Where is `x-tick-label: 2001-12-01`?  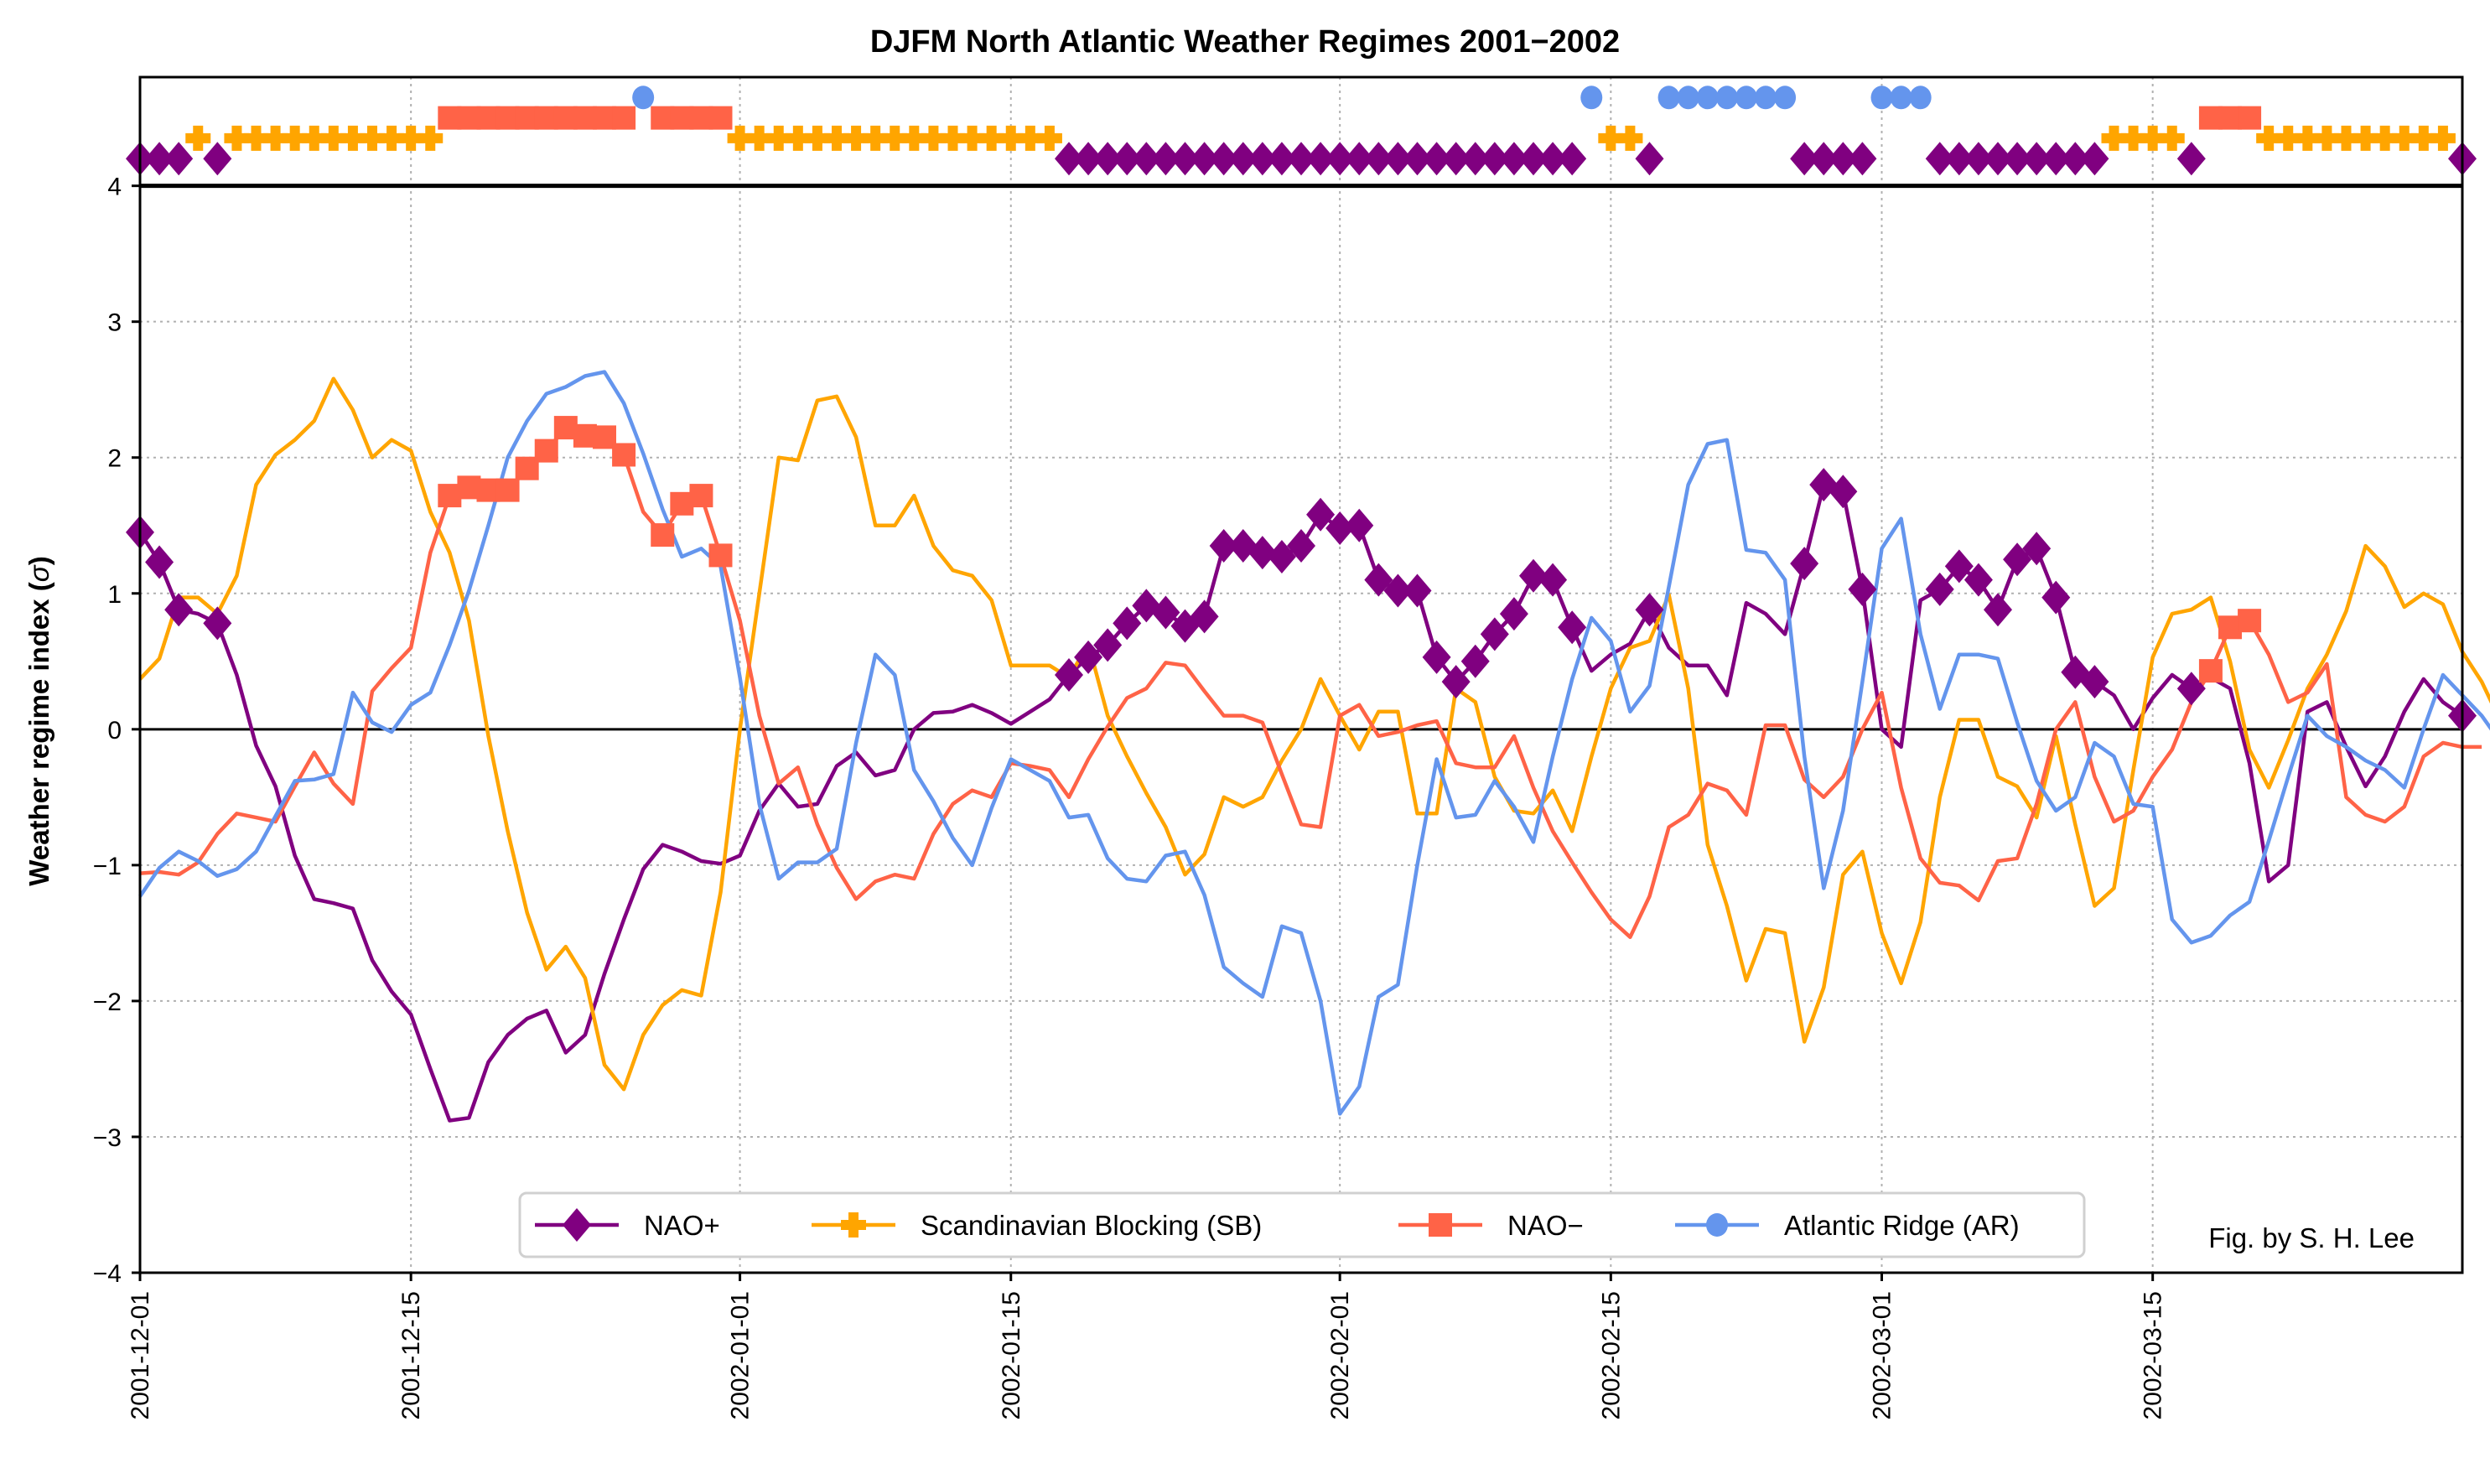 x-tick-label: 2001-12-01 is located at coordinates (140, 1355).